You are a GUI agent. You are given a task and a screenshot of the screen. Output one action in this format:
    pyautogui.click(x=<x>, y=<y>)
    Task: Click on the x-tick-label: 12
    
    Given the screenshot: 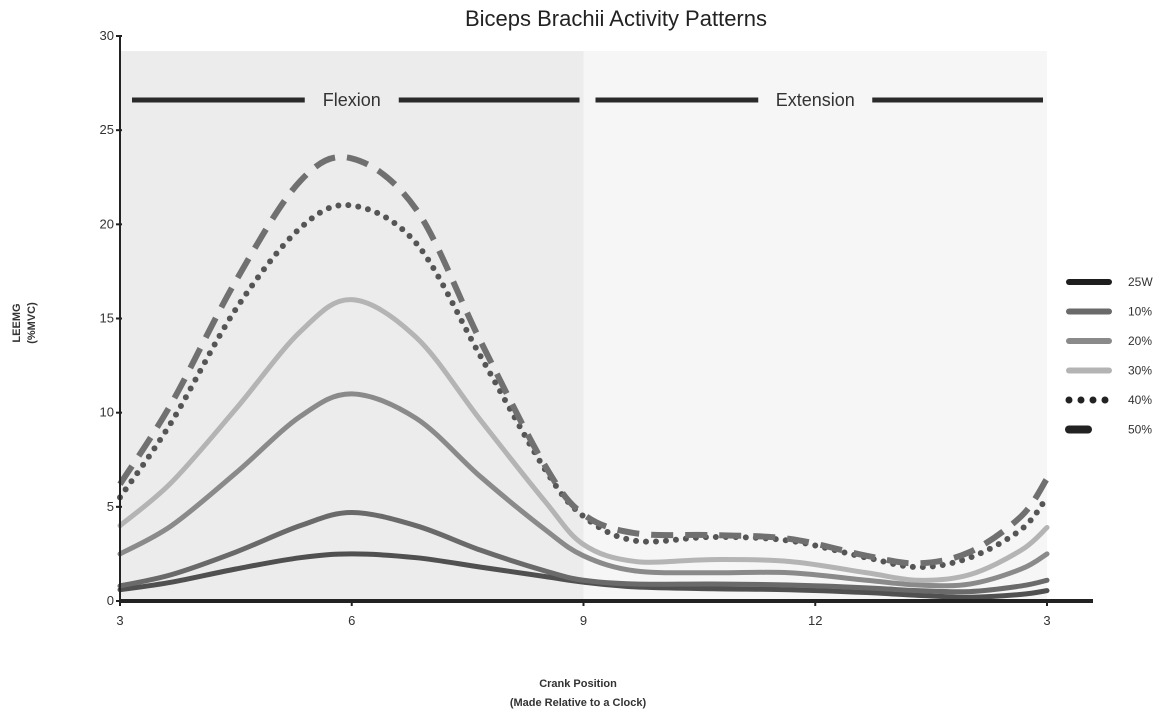 What is the action you would take?
    pyautogui.click(x=815, y=620)
    